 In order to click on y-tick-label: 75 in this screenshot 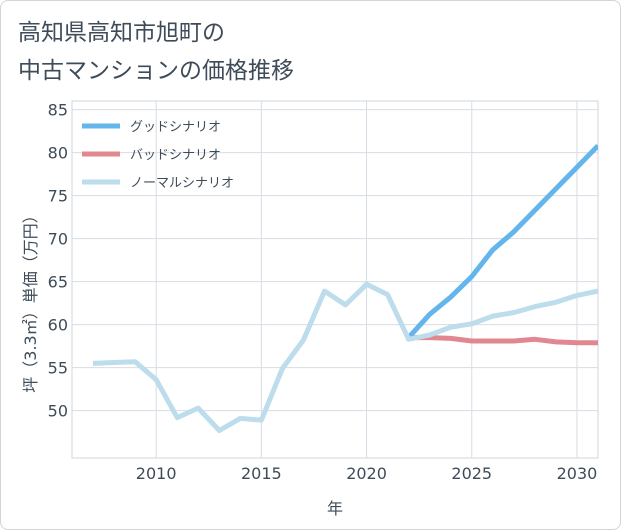, I will do `click(58, 196)`.